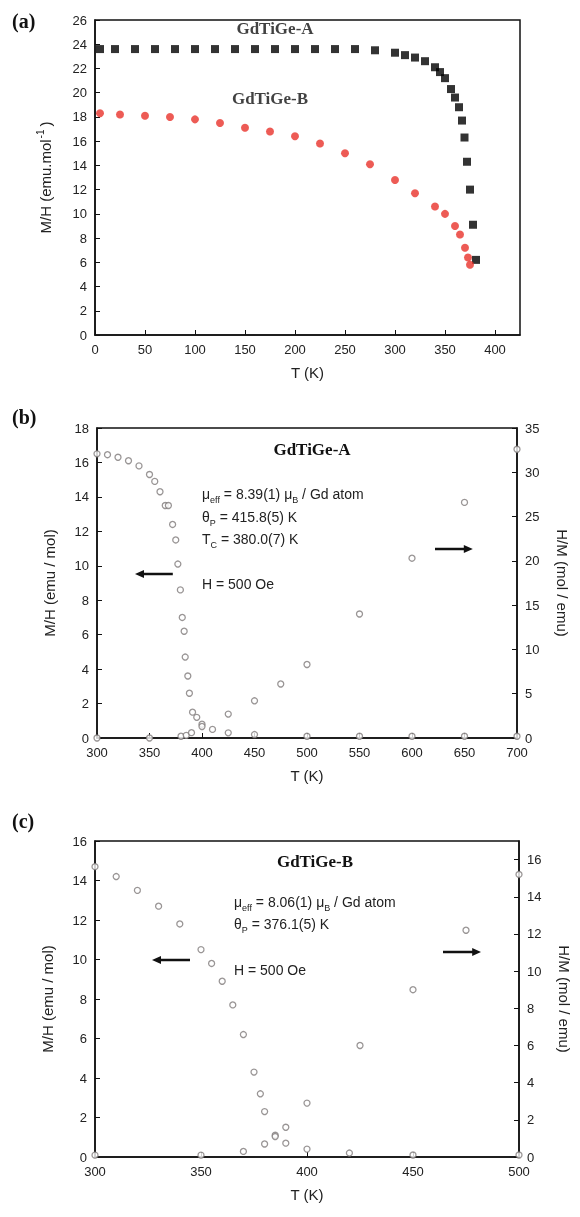  What do you see at coordinates (532, 428) in the screenshot?
I see `y2-tick-label: 35` at bounding box center [532, 428].